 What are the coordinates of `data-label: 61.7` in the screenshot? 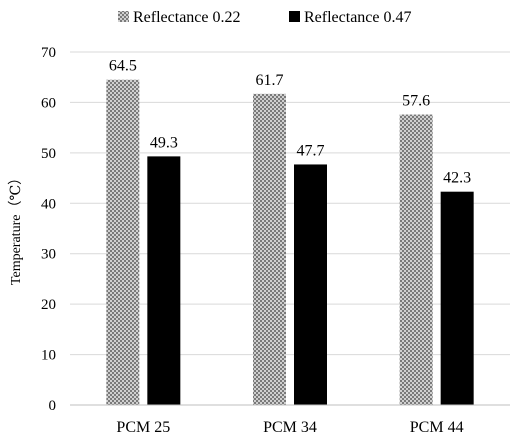 It's located at (270, 80).